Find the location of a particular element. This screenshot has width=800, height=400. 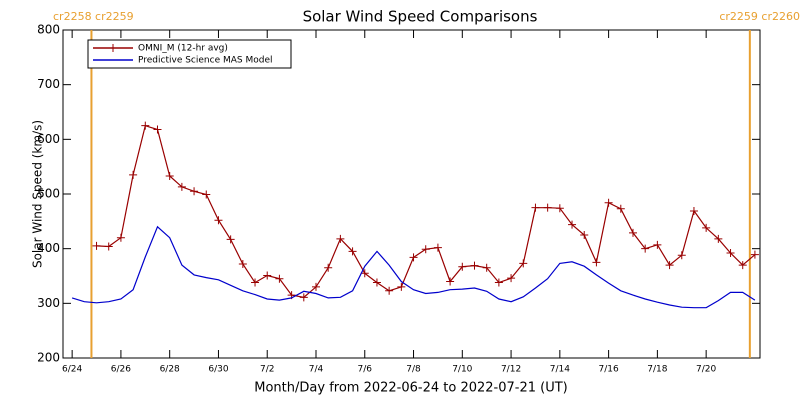

y-tick-label: 600 is located at coordinates (48, 139).